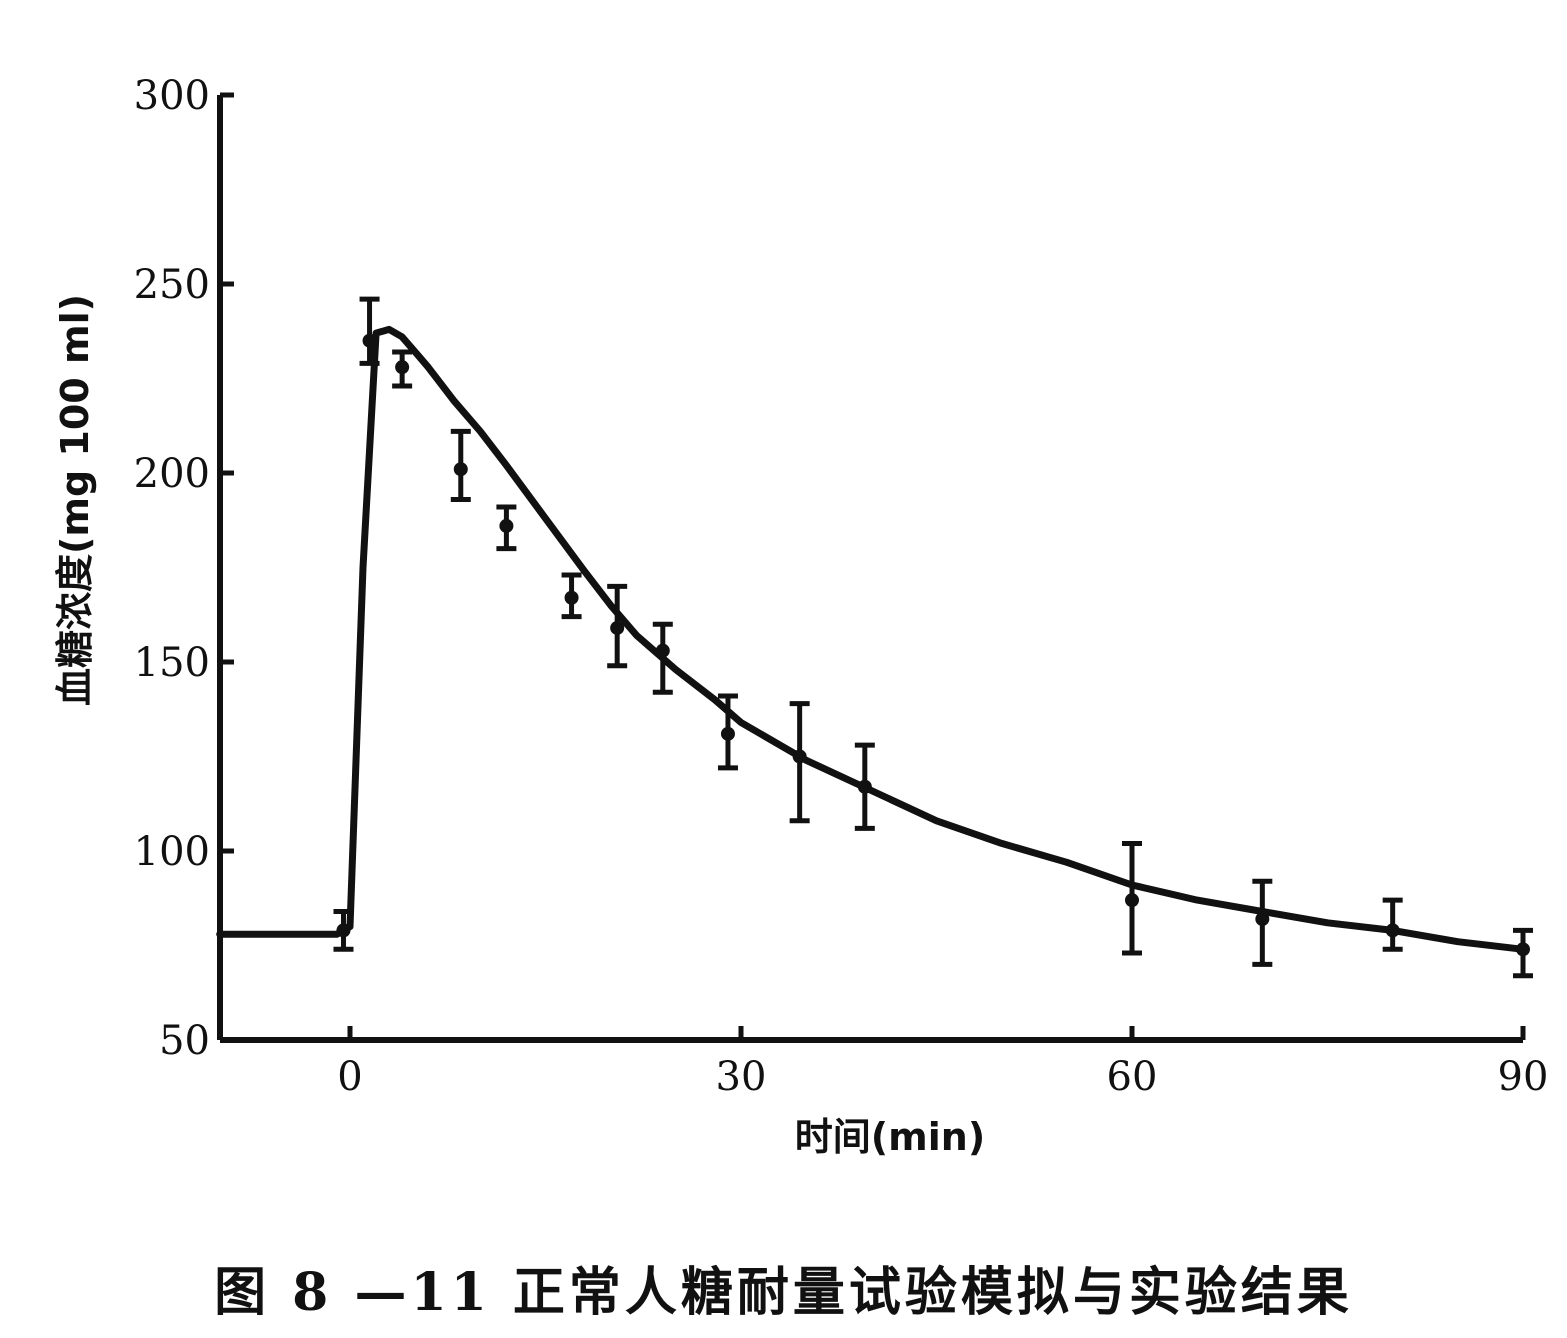 The image size is (1567, 1338). Describe the element at coordinates (741, 1077) in the screenshot. I see `x-tick-label: 30` at that location.